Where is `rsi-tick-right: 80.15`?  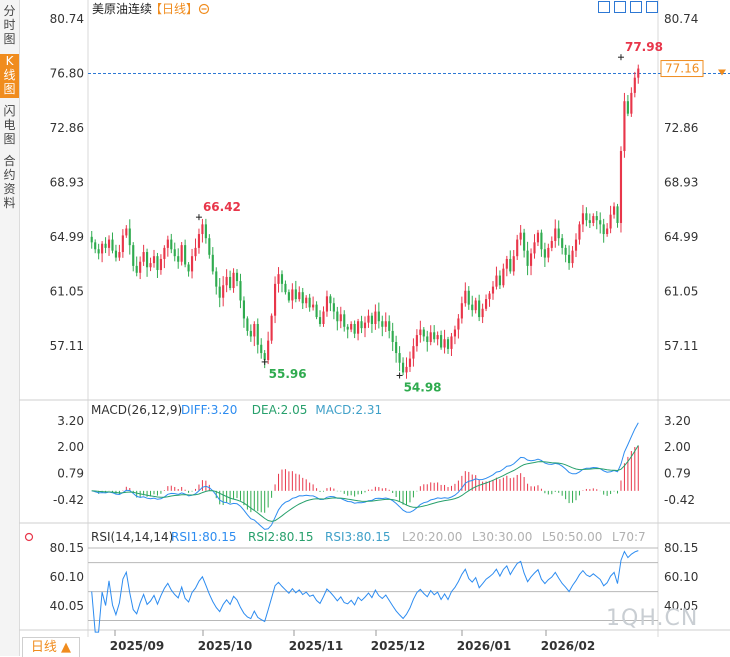 rsi-tick-right: 80.15 is located at coordinates (681, 548).